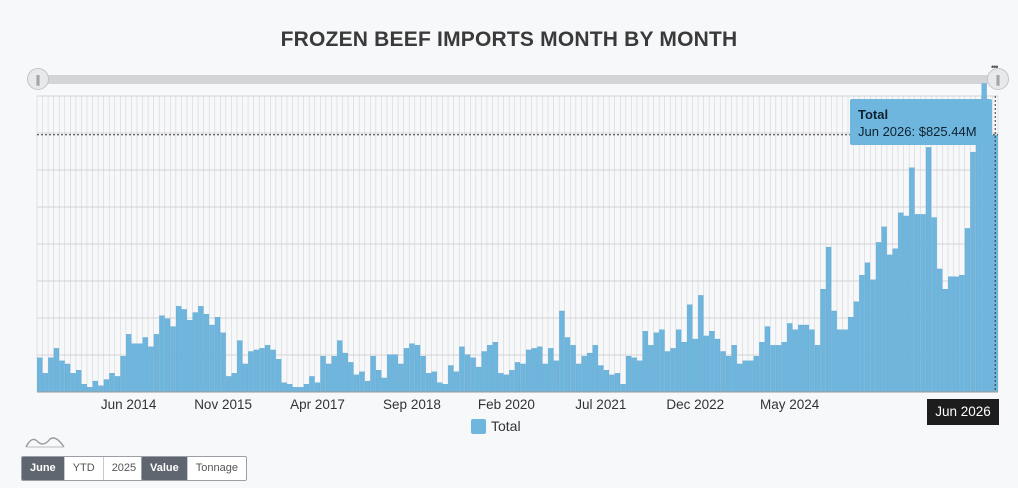 The image size is (1018, 488). Describe the element at coordinates (496, 426) in the screenshot. I see `legend-item-total: Total` at that location.